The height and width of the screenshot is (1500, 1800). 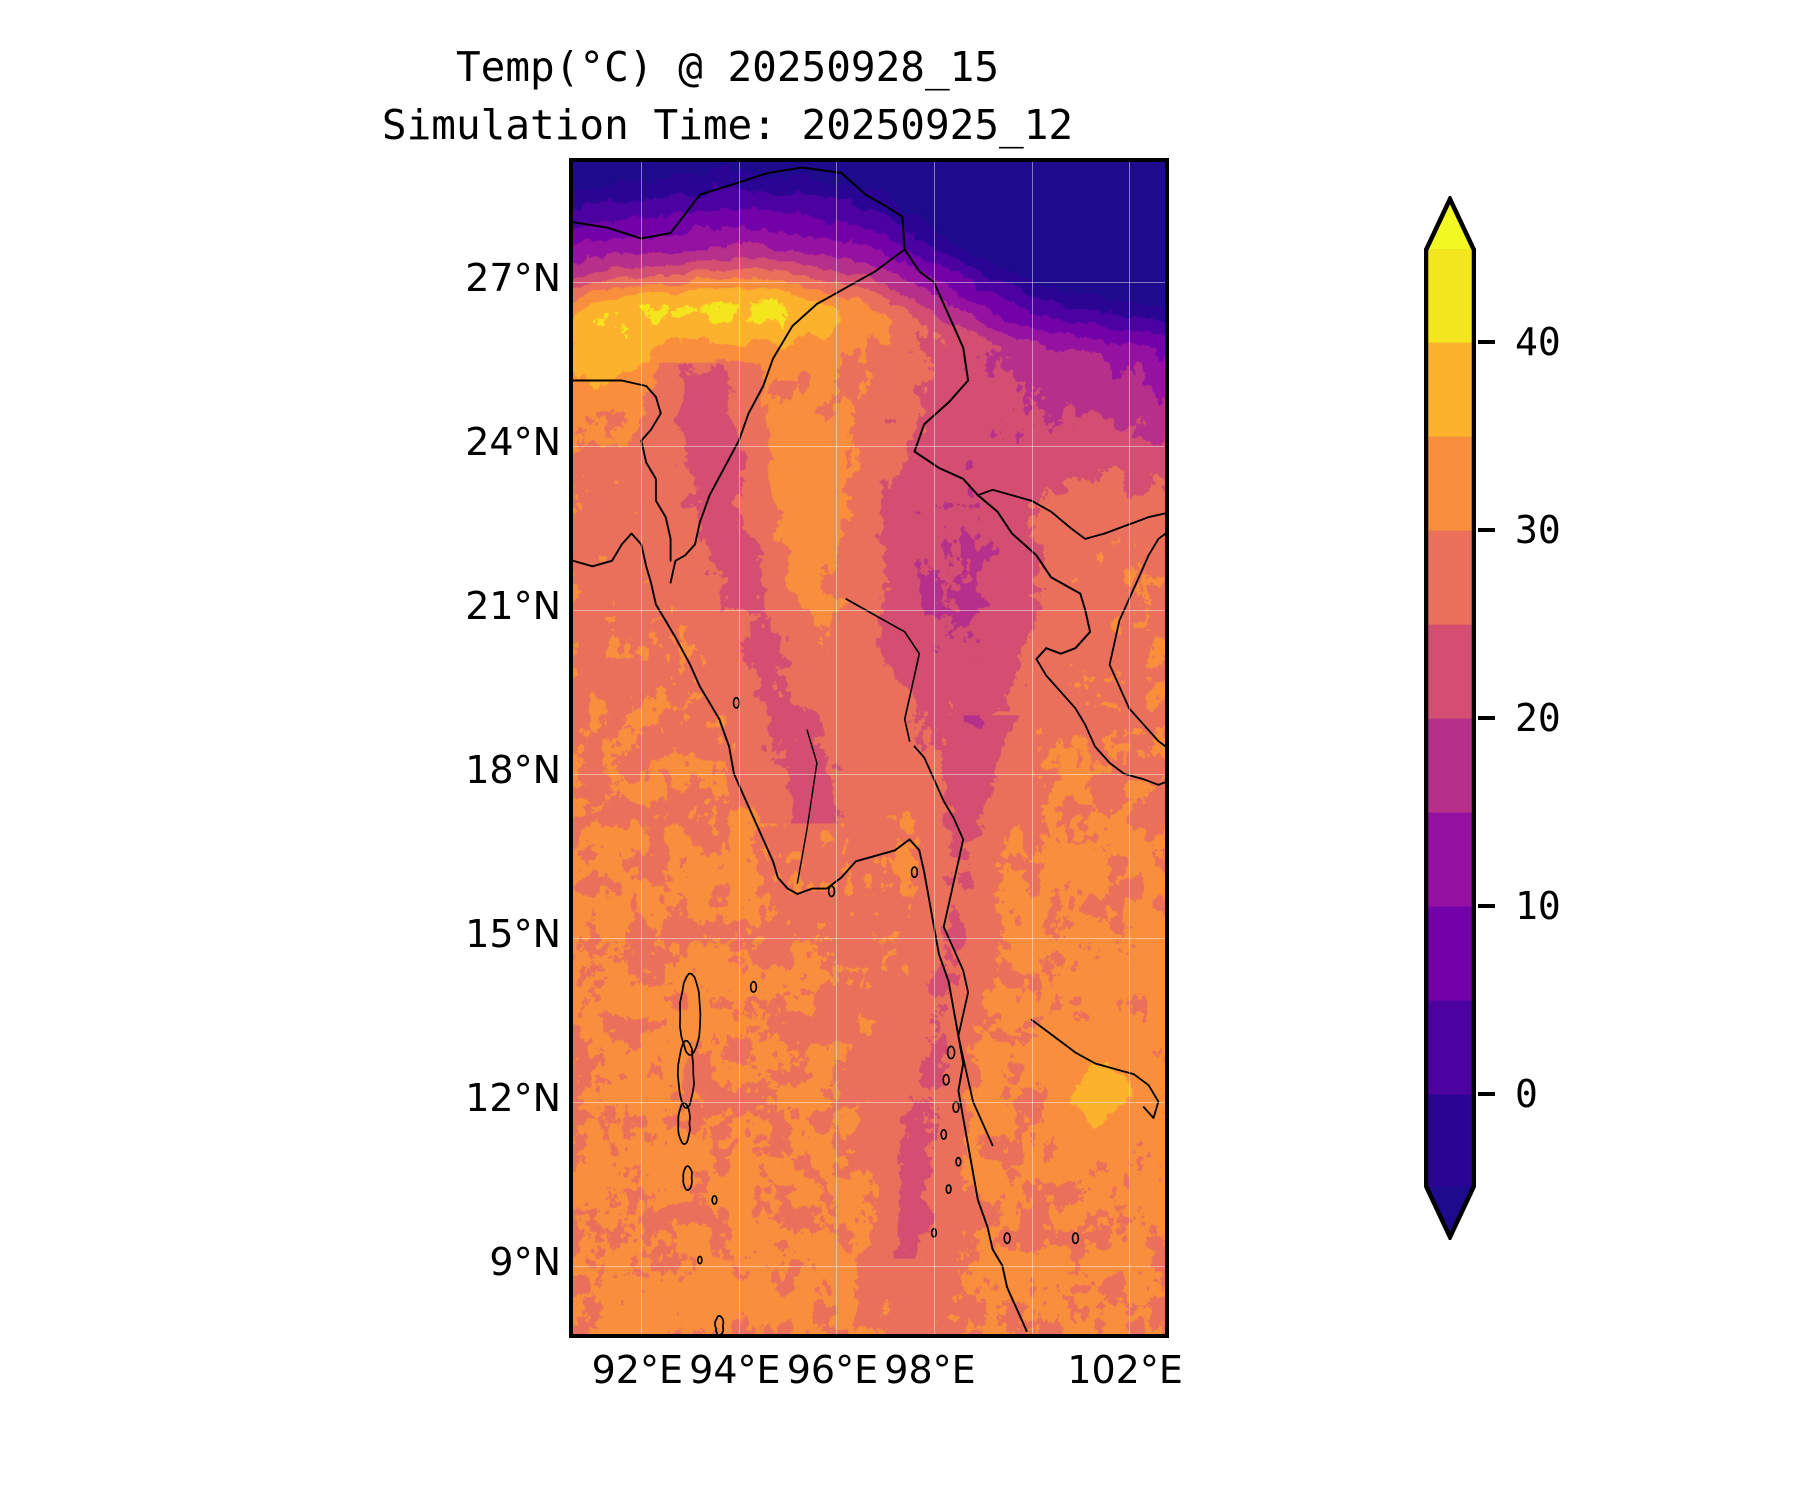 I want to click on latitude-tick-label: 27°N, so click(x=513, y=278).